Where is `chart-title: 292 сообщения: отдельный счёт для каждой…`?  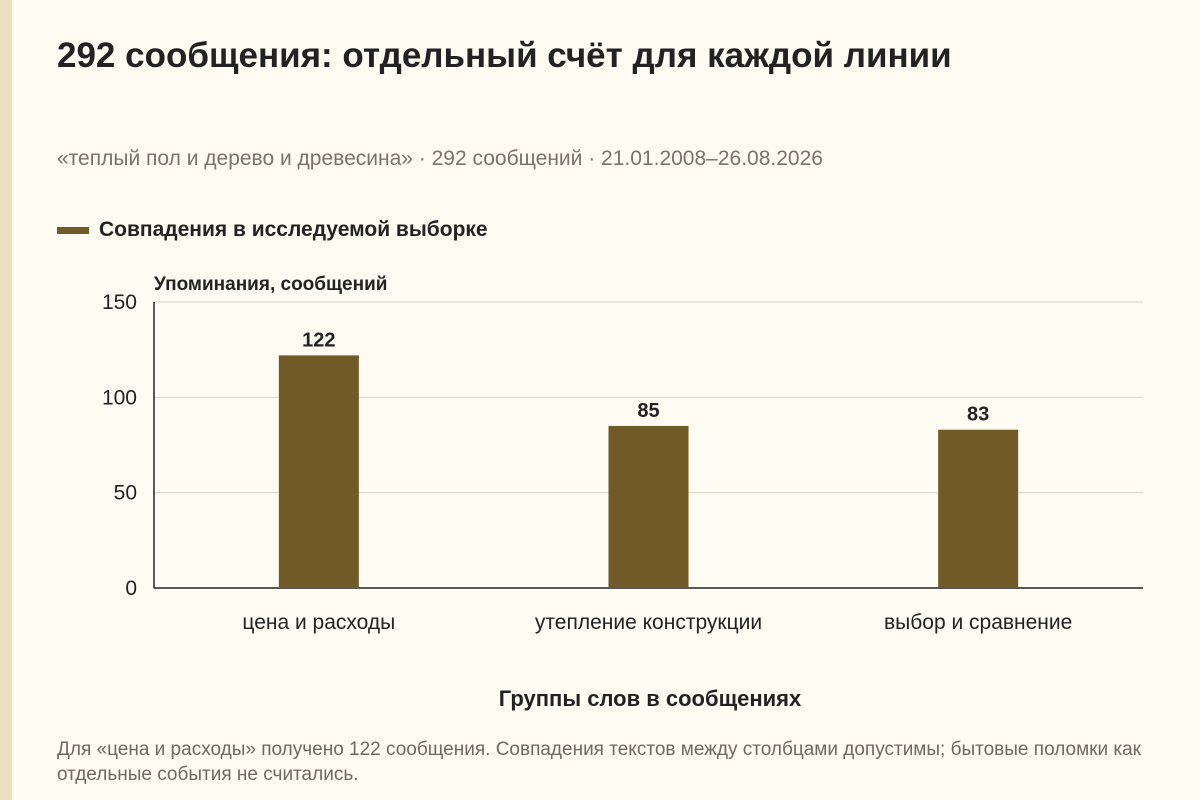 chart-title: 292 сообщения: отдельный счёт для каждой… is located at coordinates (504, 55).